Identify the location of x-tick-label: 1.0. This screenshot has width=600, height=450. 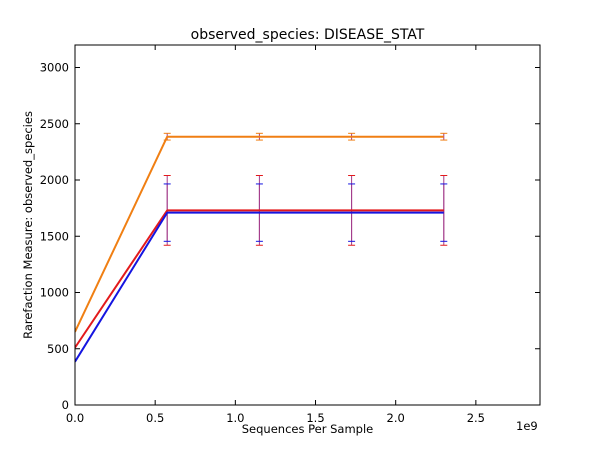
(235, 418).